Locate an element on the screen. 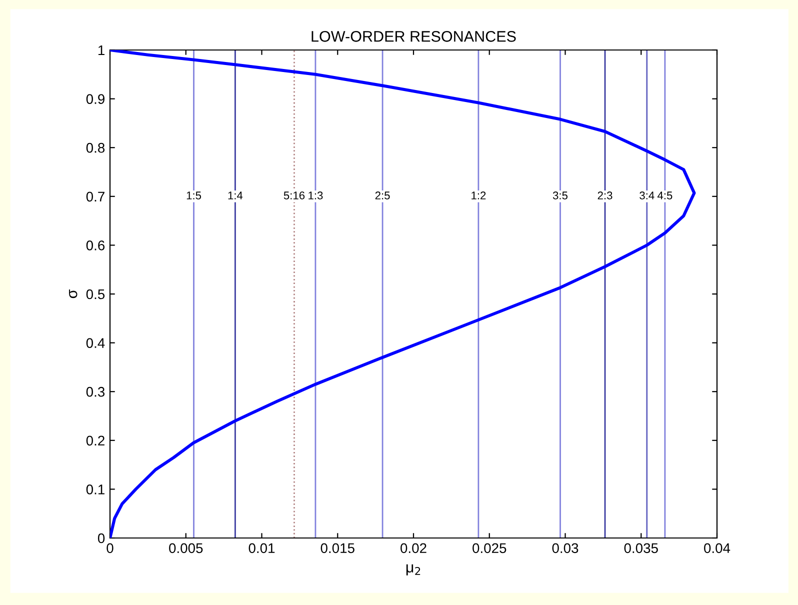 The image size is (798, 605). annotation: 1:5 is located at coordinates (194, 196).